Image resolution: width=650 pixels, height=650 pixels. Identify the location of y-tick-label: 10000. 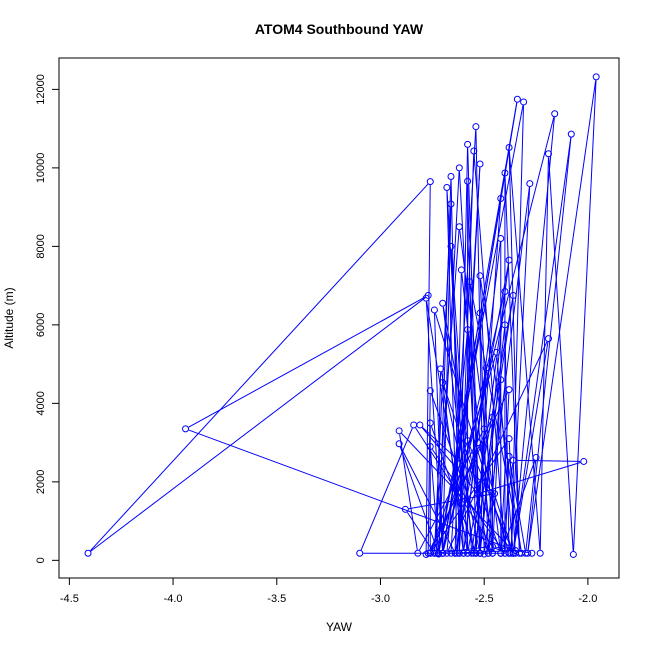
(41, 168).